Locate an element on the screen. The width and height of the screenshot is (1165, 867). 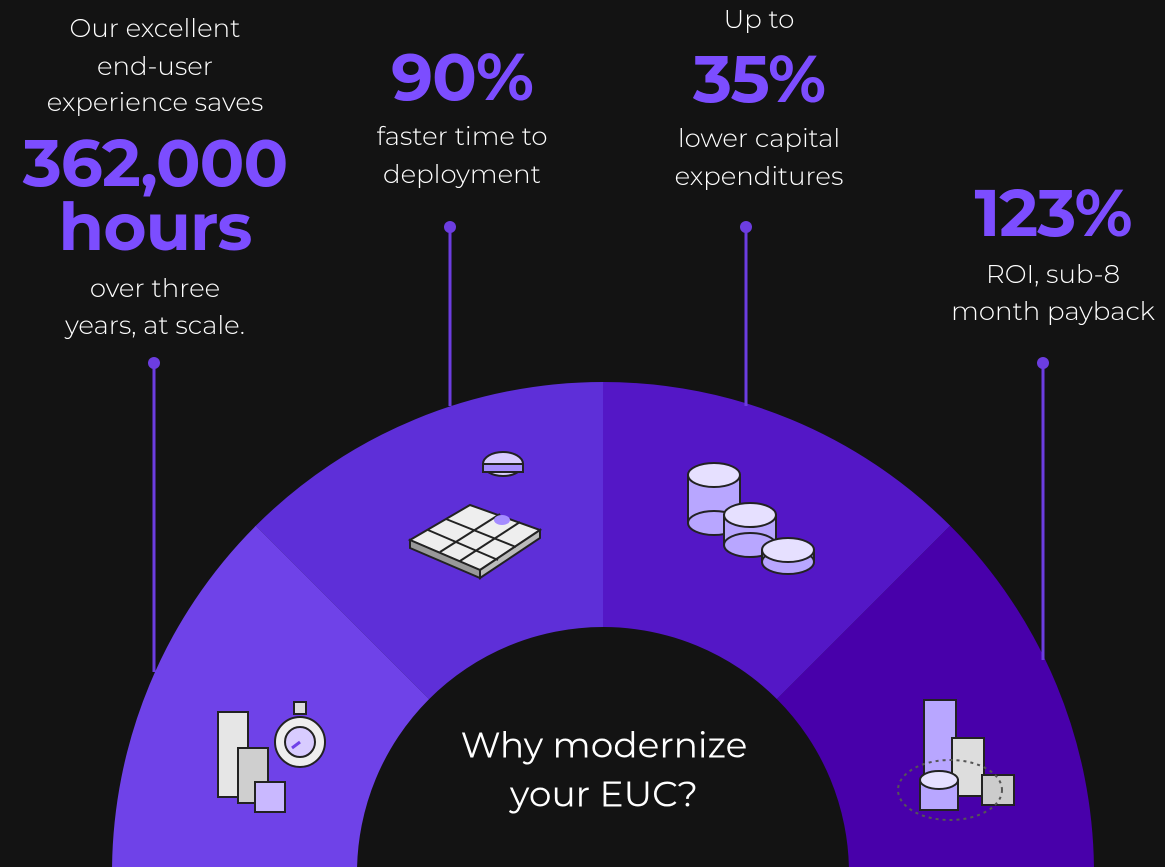
stat-detail: years, at scale. is located at coordinates (154, 325).